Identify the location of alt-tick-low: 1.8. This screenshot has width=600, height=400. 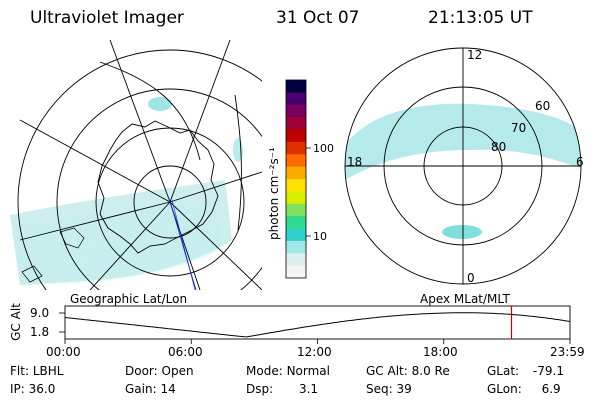
(40, 332).